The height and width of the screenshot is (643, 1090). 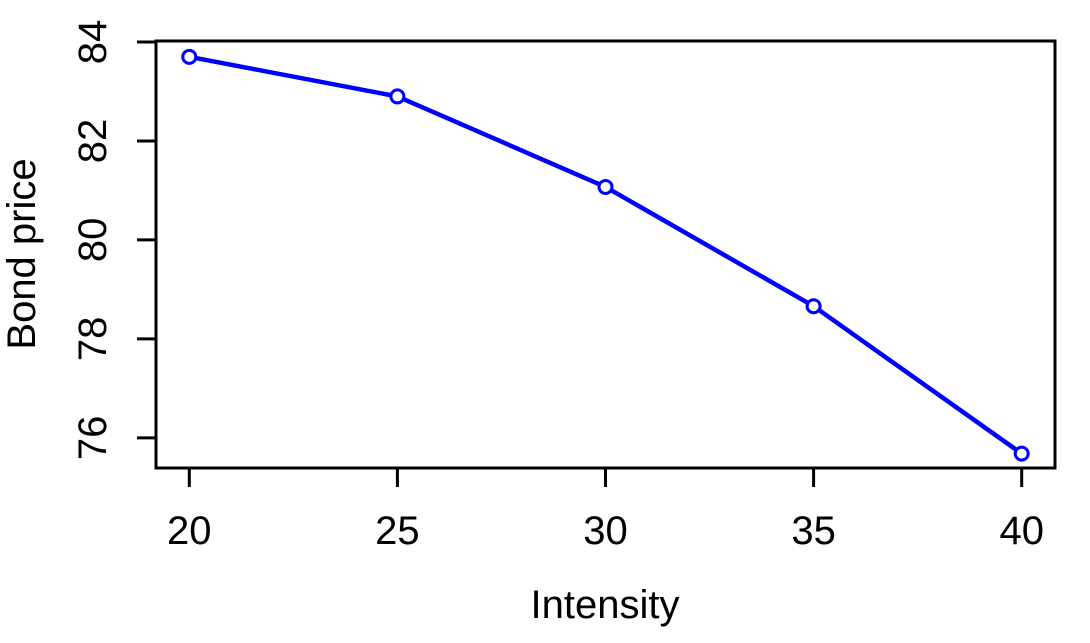 What do you see at coordinates (93, 339) in the screenshot?
I see `y-tick-label: 78` at bounding box center [93, 339].